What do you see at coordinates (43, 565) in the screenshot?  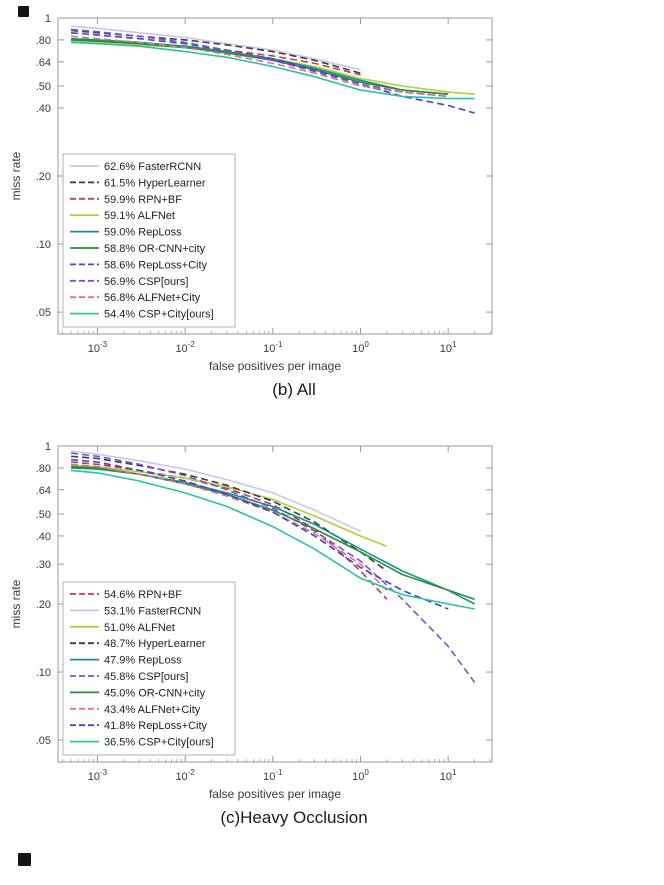 I see `y-tick-label: .30` at bounding box center [43, 565].